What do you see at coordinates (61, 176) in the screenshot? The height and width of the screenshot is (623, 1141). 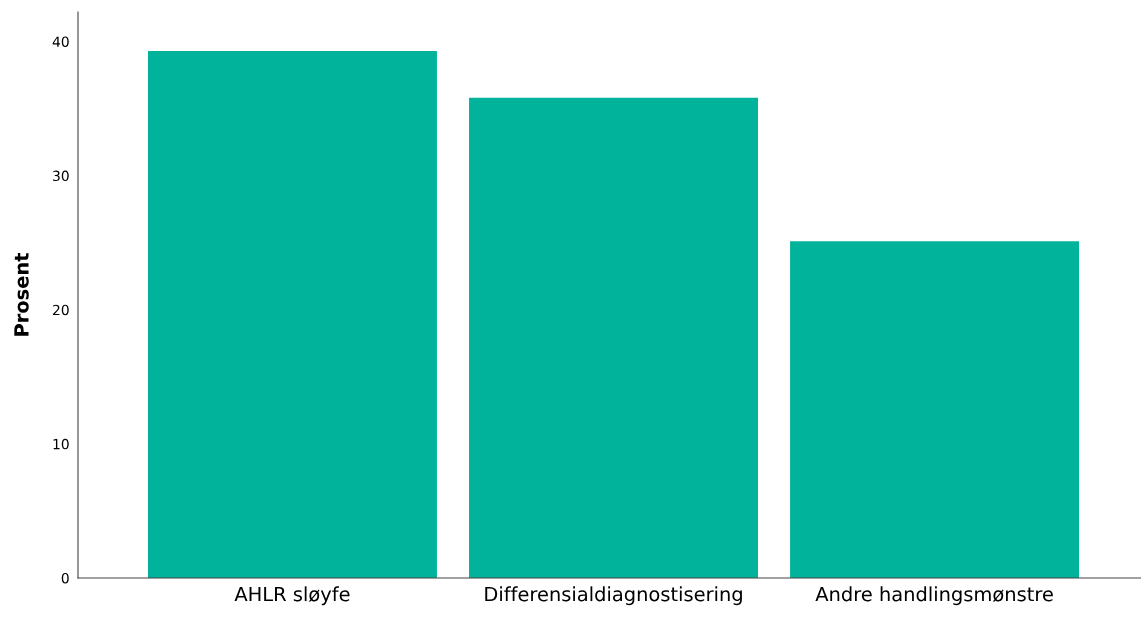 I see `y-tick-label: 30` at bounding box center [61, 176].